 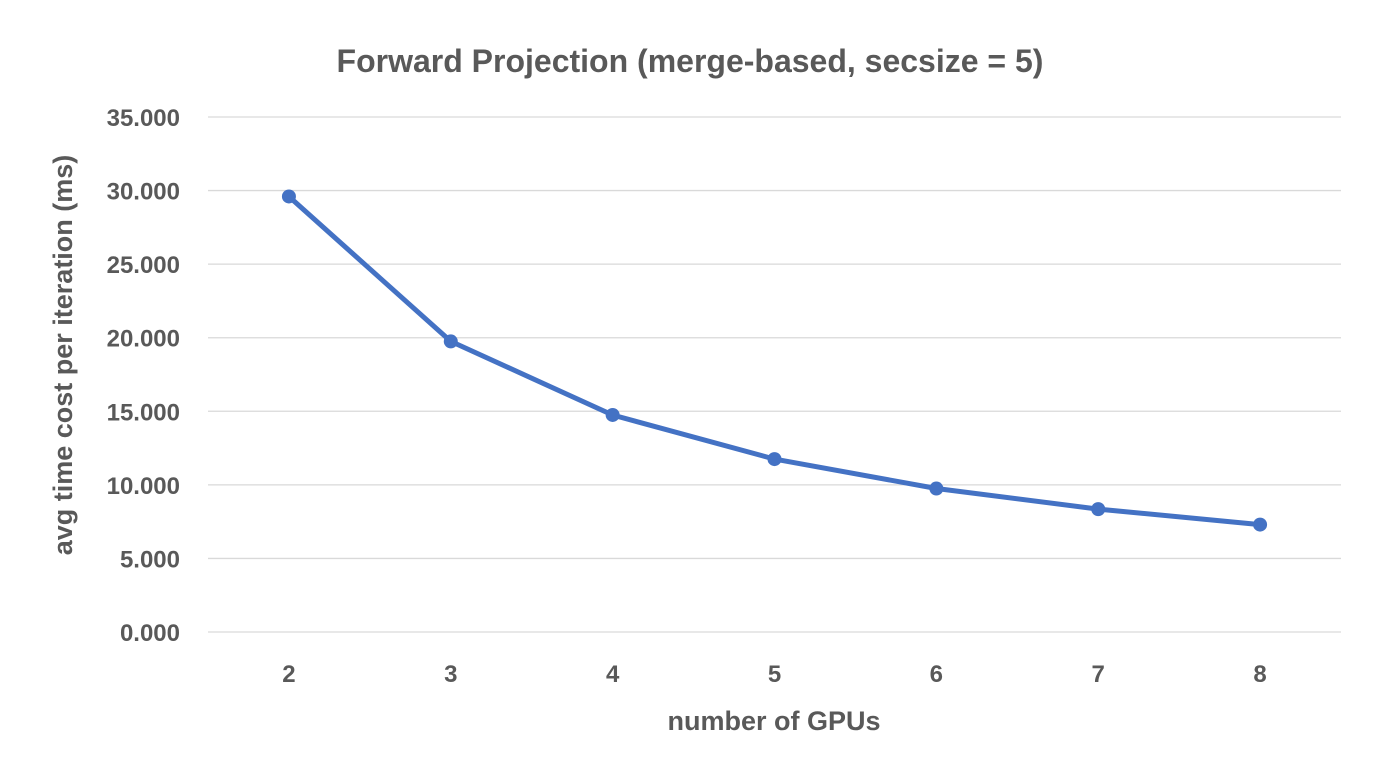 What do you see at coordinates (150, 633) in the screenshot?
I see `y-tick-label: 0.000` at bounding box center [150, 633].